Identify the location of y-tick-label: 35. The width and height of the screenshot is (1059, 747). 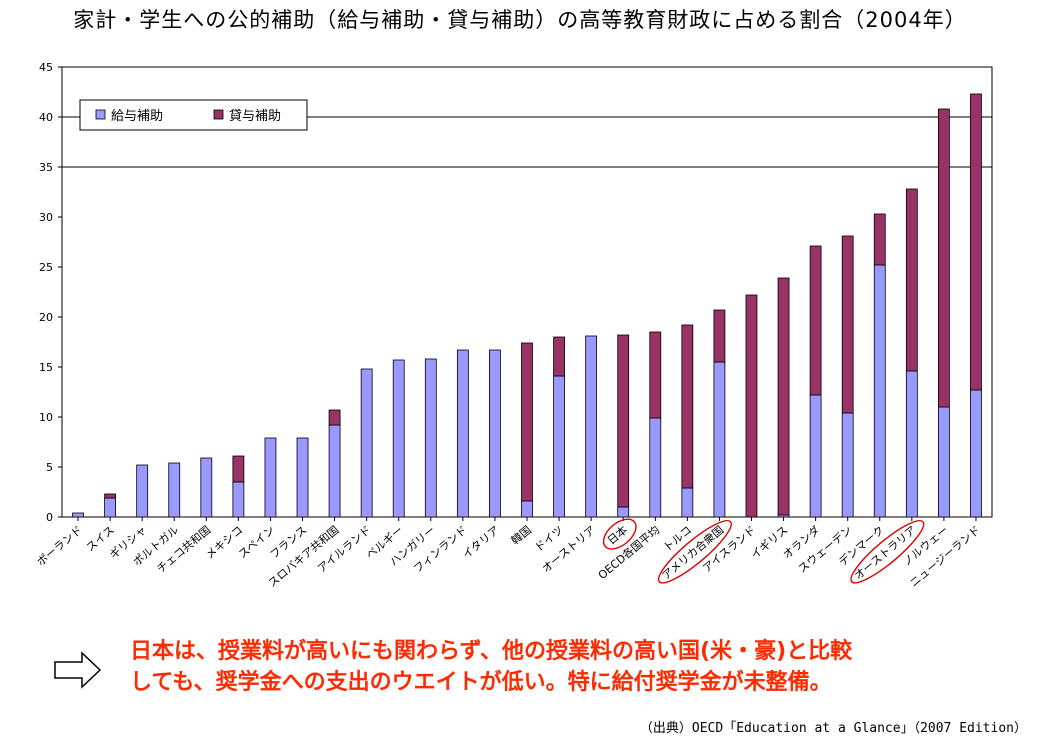
(46, 167).